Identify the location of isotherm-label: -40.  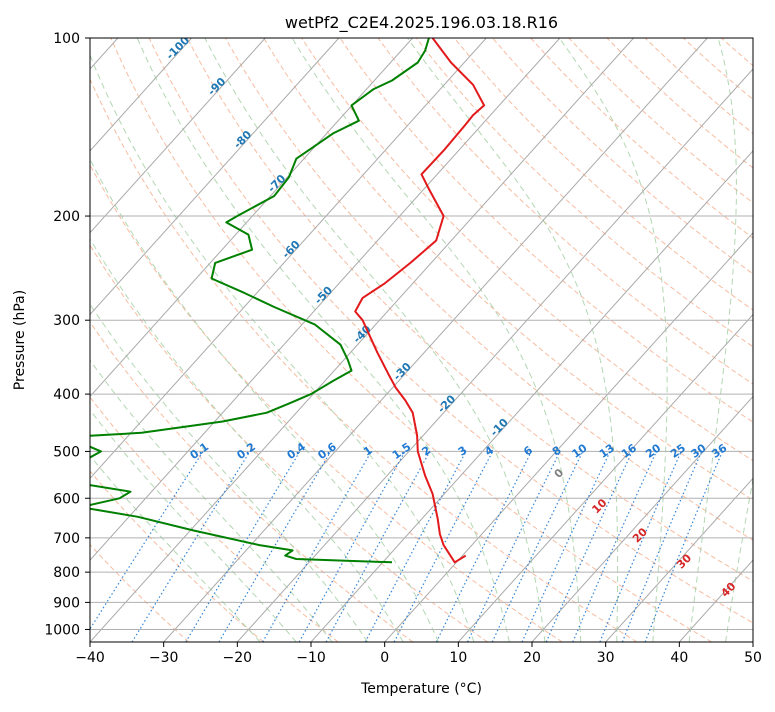
(362, 333).